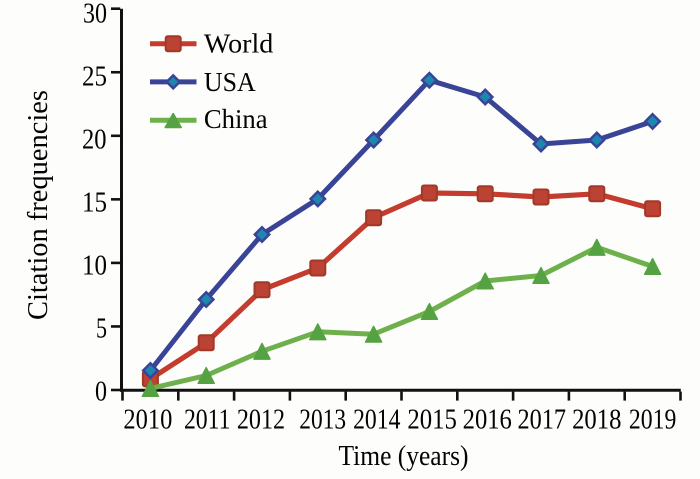 This screenshot has height=479, width=700. What do you see at coordinates (101, 328) in the screenshot?
I see `svg-text: 5` at bounding box center [101, 328].